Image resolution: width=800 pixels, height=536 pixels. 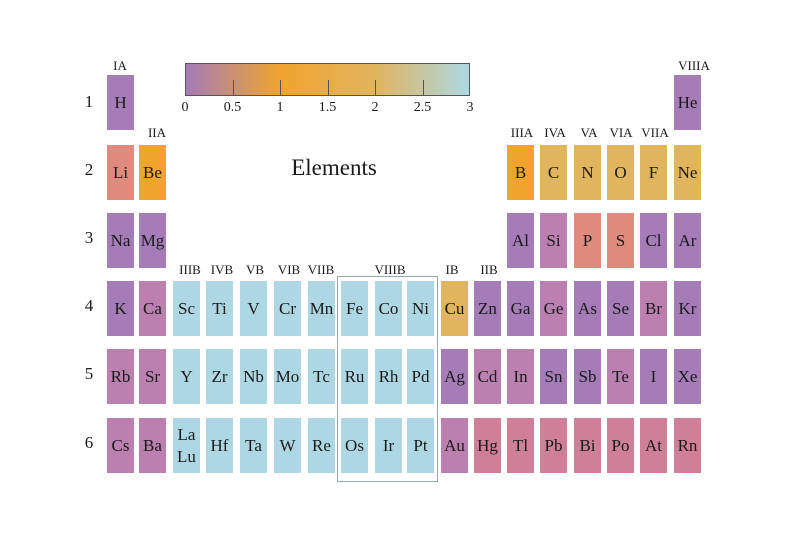 I want to click on element-symbol: Zn, so click(x=487, y=308).